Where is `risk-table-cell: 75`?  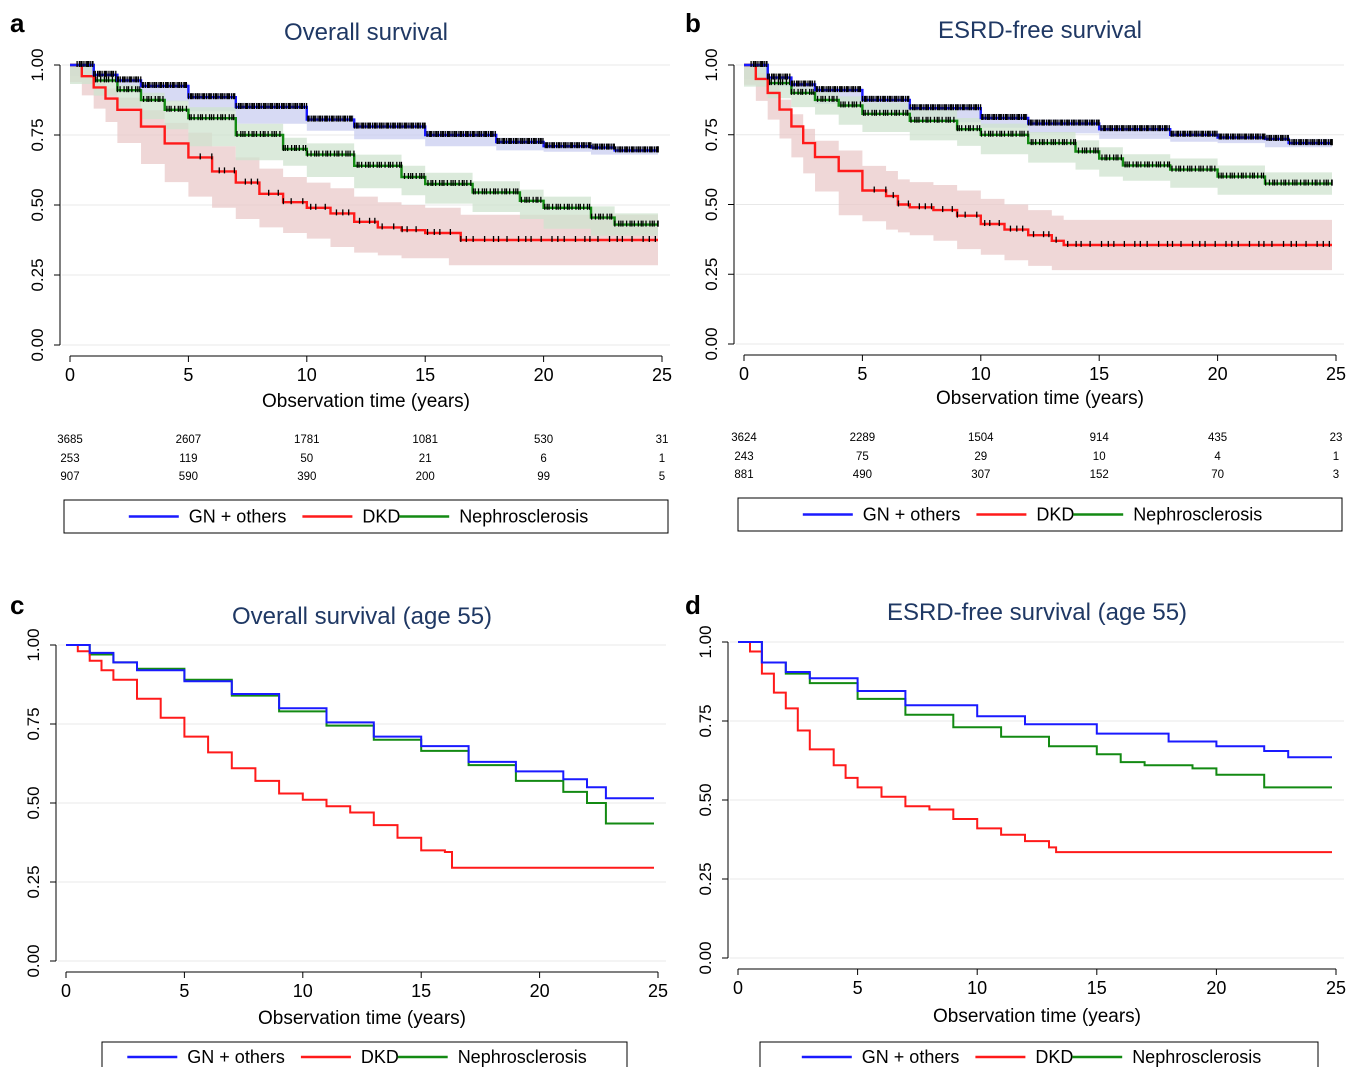
risk-table-cell: 75 is located at coordinates (862, 457).